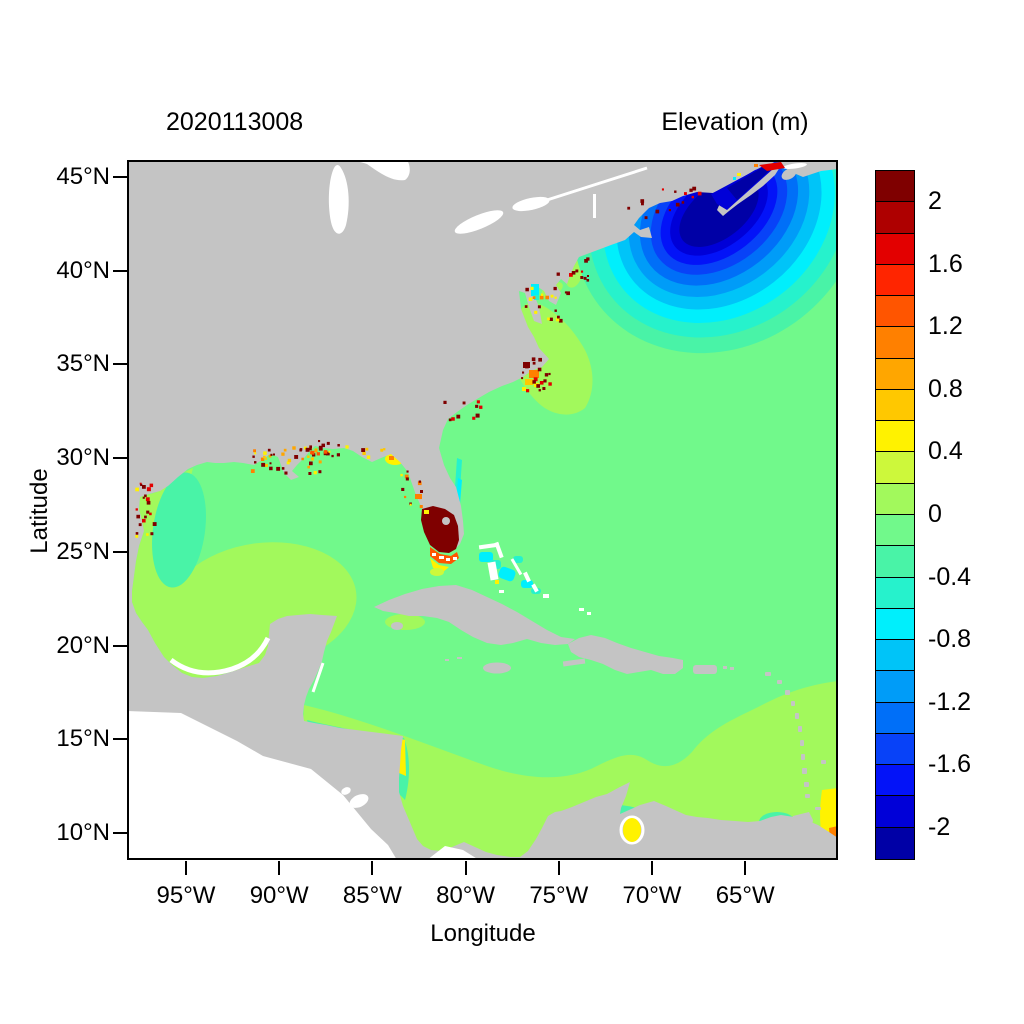 Image resolution: width=1024 pixels, height=1024 pixels. Describe the element at coordinates (529, 382) in the screenshot. I see `pamlico-amber` at that location.